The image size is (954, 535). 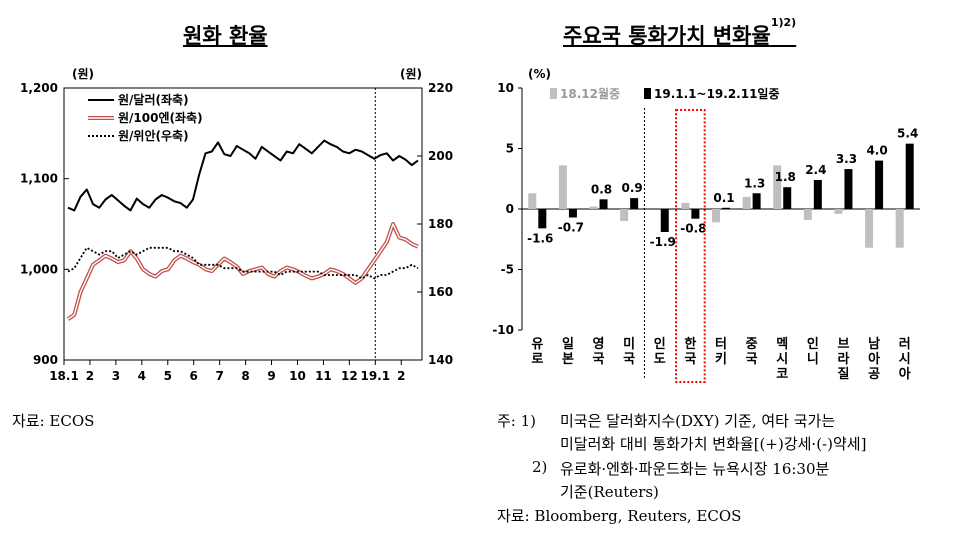 I want to click on x-axis-tick-label: 12, so click(x=349, y=376).